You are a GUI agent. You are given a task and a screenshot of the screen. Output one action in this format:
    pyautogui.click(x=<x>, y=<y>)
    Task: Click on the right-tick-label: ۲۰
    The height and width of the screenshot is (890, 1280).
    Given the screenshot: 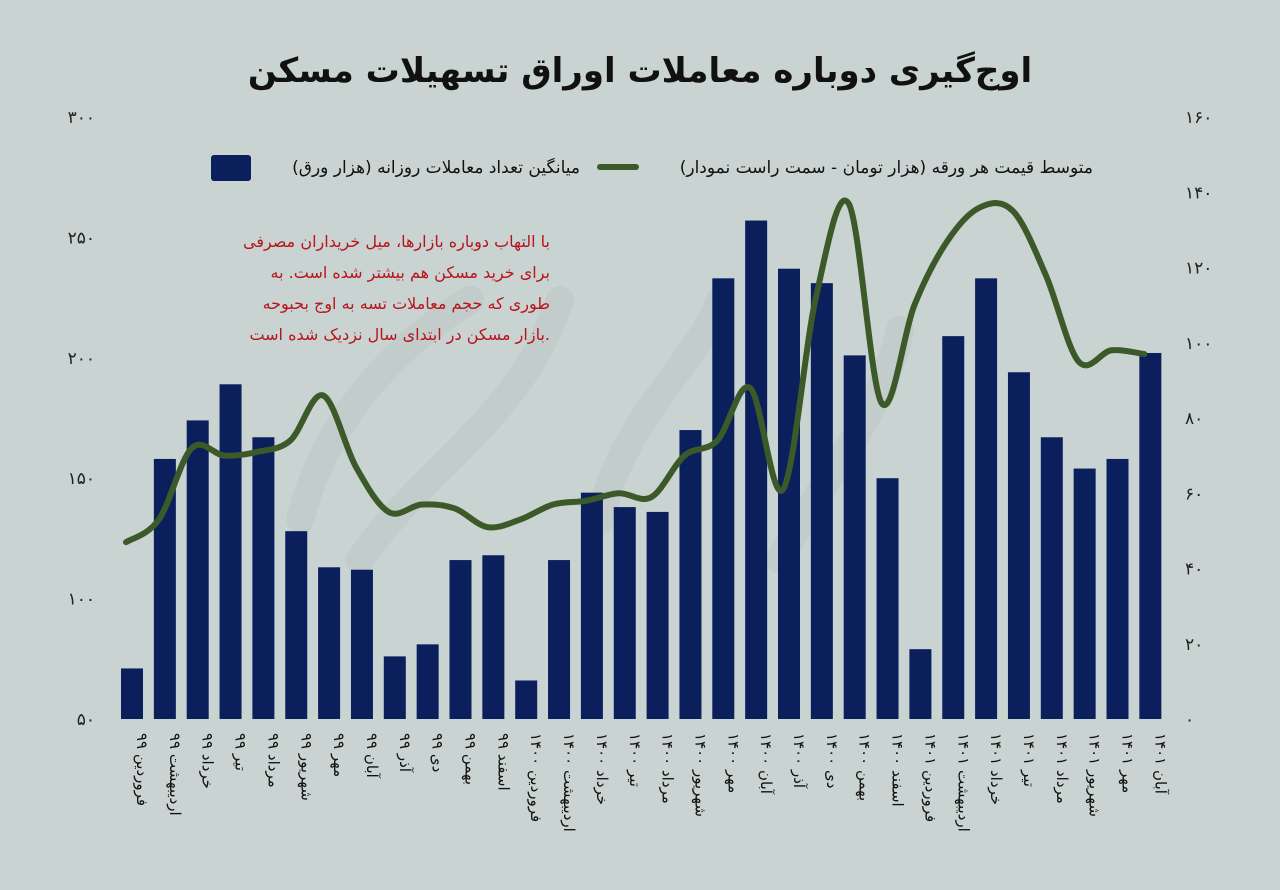 What is the action you would take?
    pyautogui.click(x=1194, y=645)
    